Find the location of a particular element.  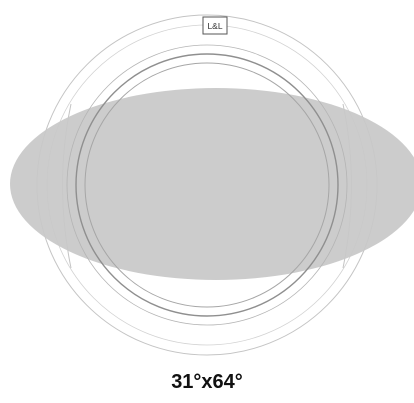

logo-badge: L&L is located at coordinates (215, 25).